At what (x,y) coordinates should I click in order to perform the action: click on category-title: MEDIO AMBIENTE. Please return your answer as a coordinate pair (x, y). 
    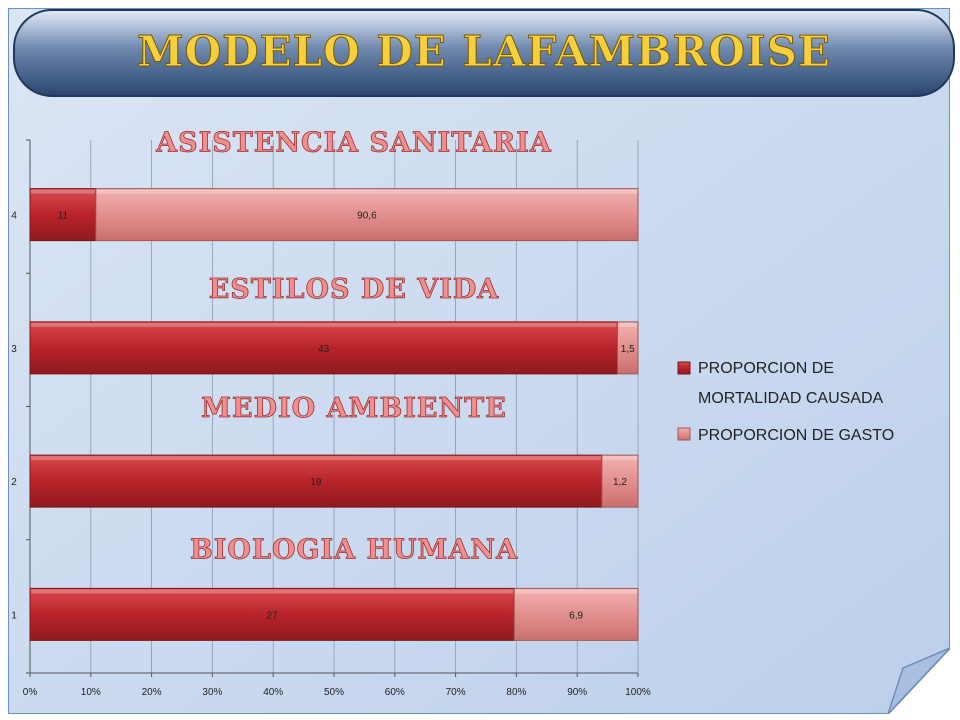
    Looking at the image, I should click on (354, 408).